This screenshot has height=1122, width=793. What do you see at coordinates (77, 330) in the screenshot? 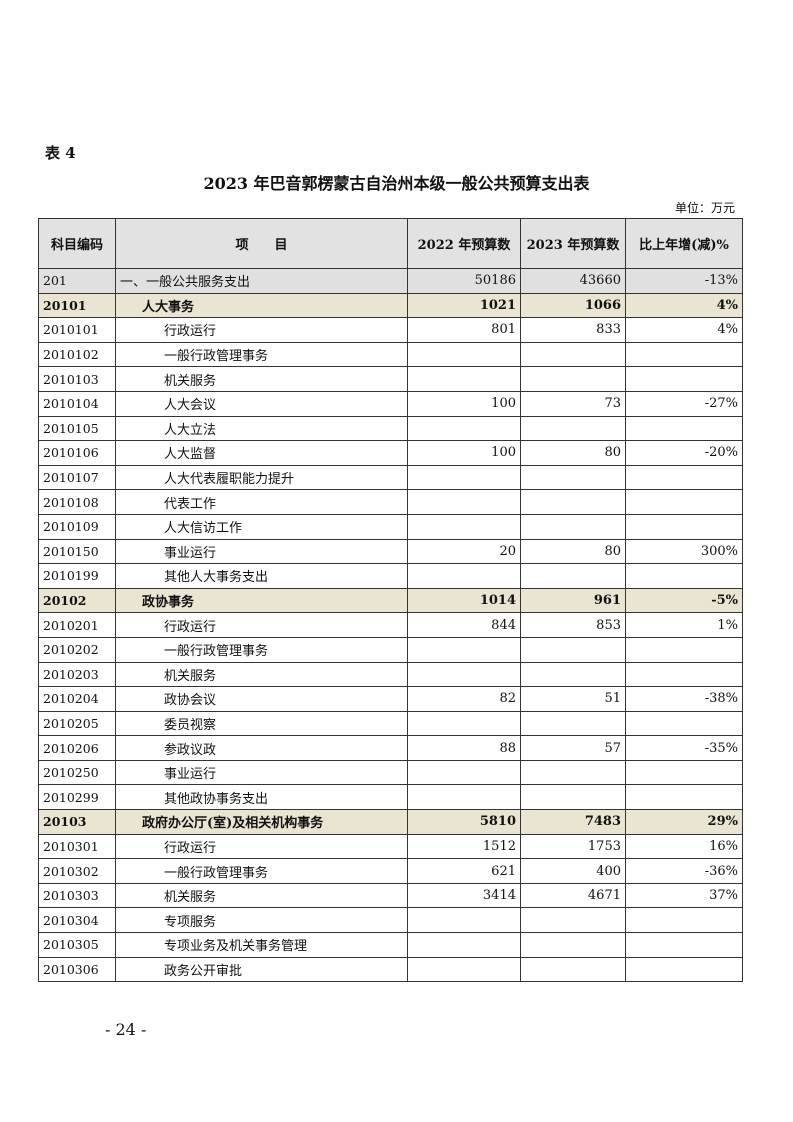
I see `cell-code: 2010101` at bounding box center [77, 330].